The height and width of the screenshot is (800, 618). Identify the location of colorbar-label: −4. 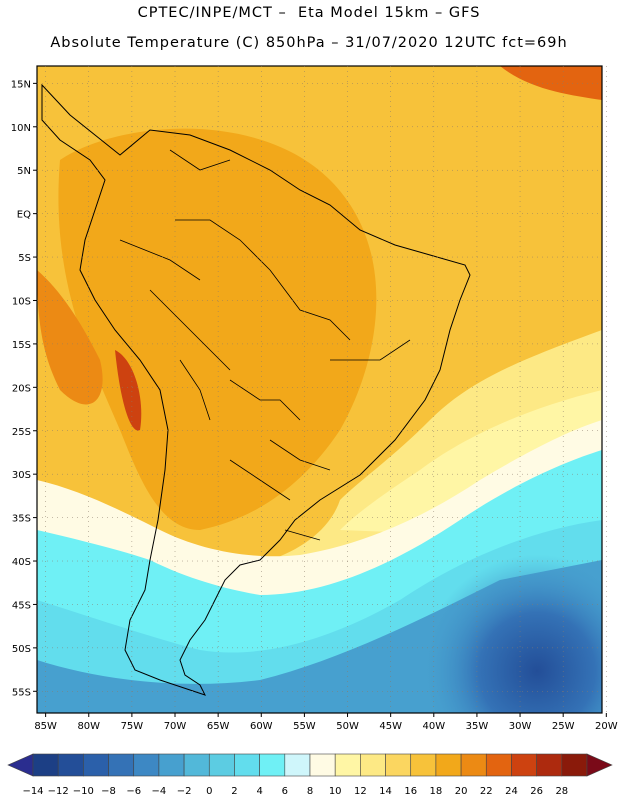
(159, 791).